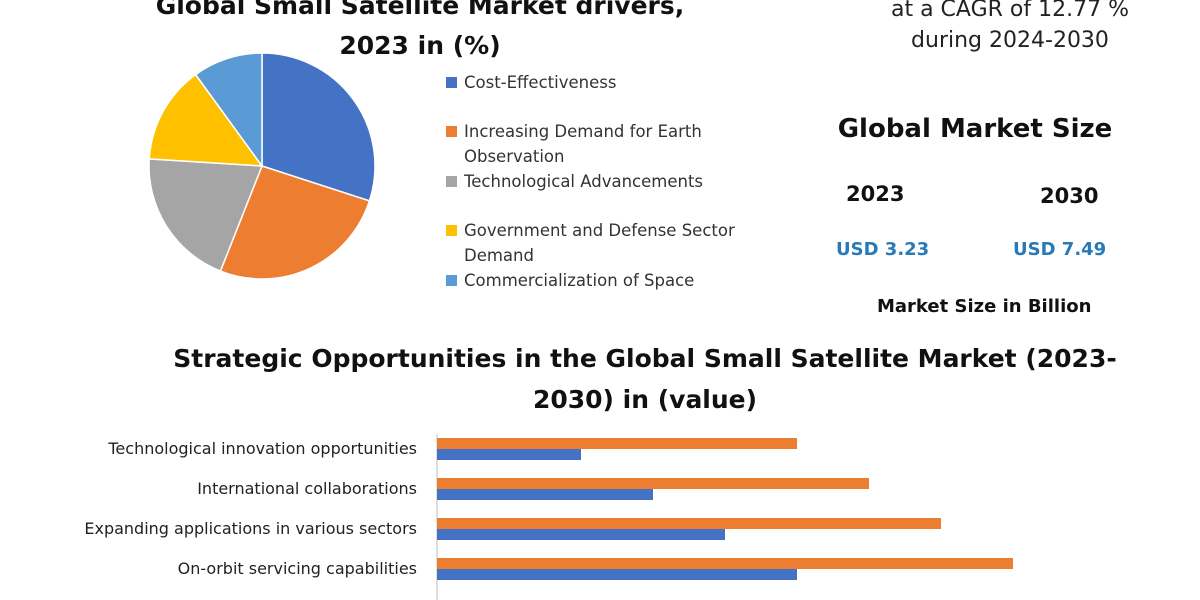  I want to click on year-start: 2023, so click(875, 194).